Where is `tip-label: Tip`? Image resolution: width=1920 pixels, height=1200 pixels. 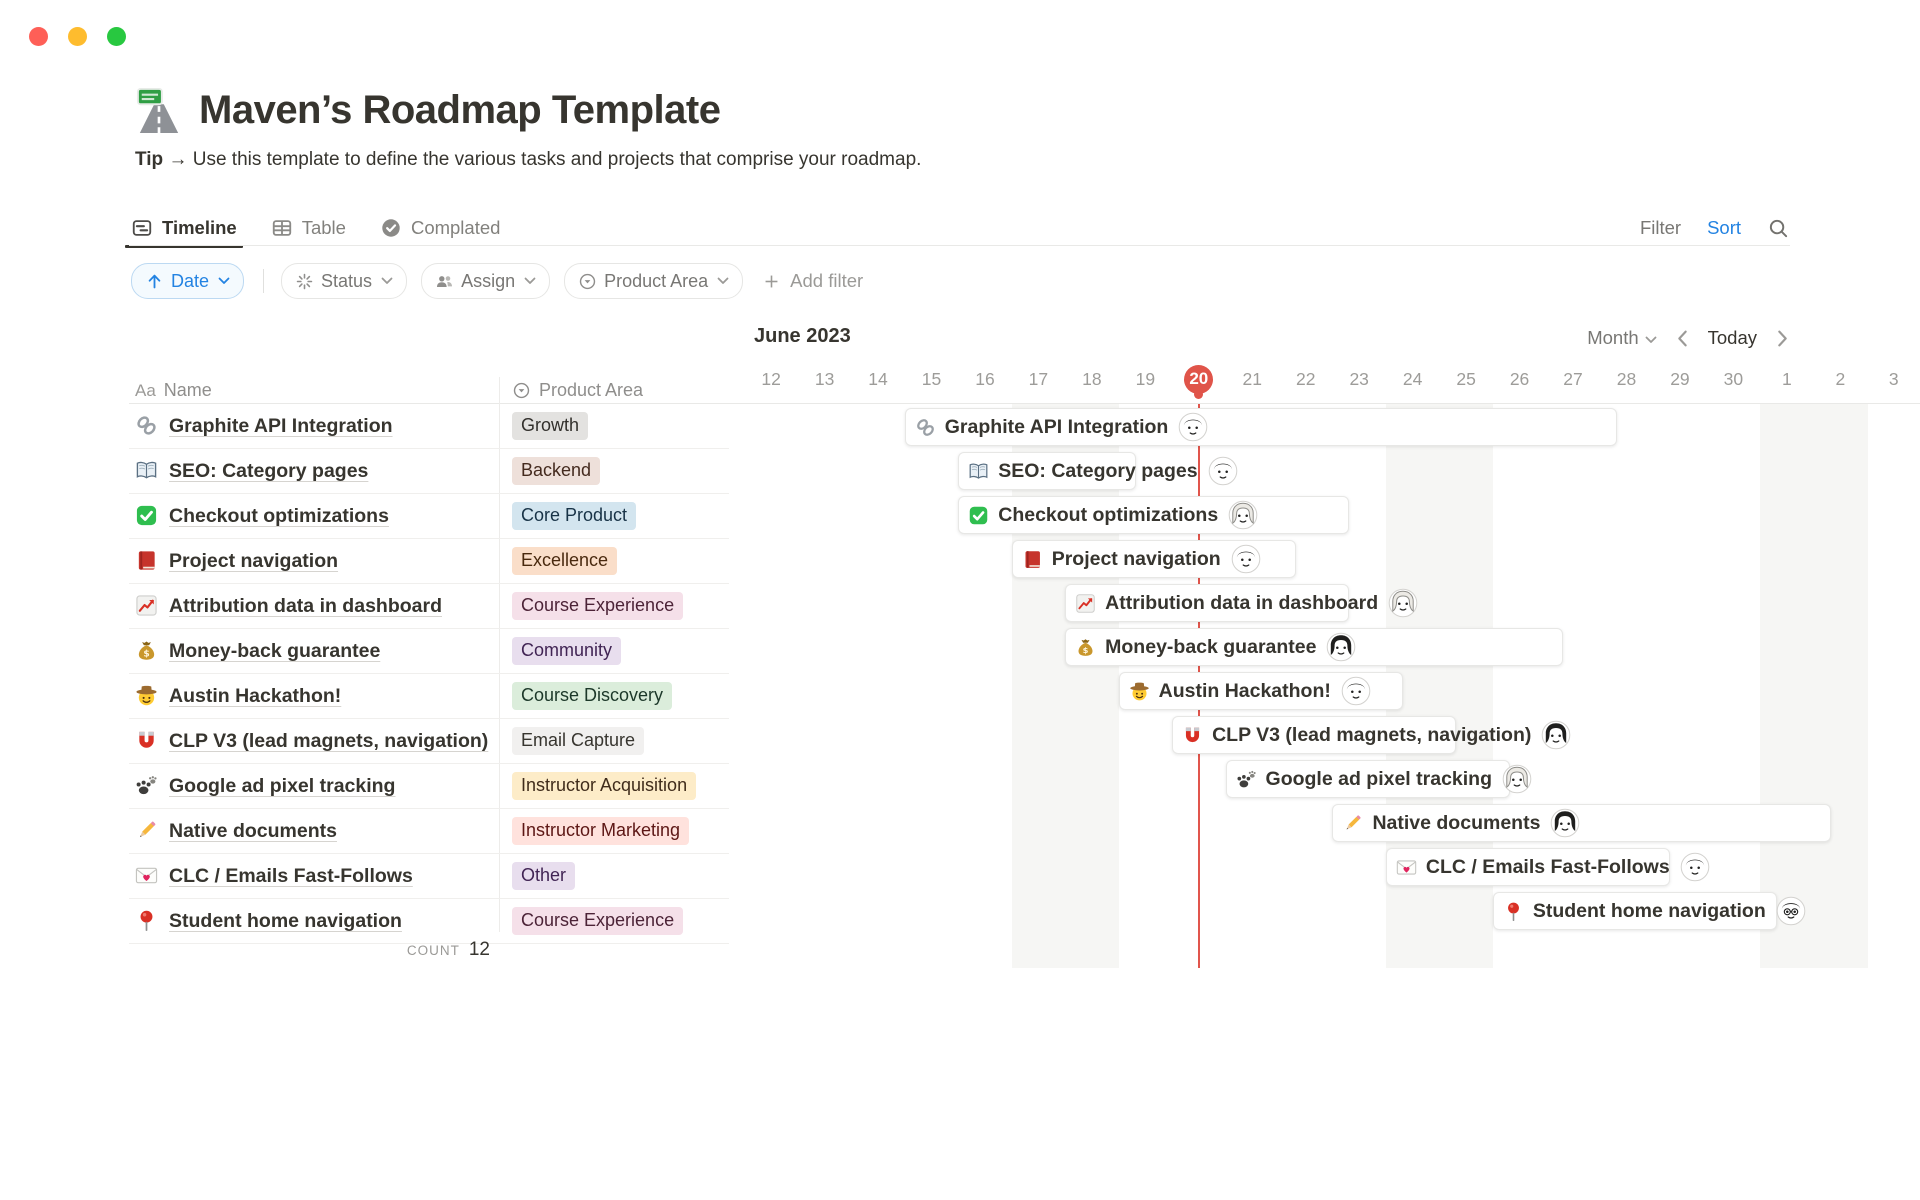
tip-label: Tip is located at coordinates (149, 159).